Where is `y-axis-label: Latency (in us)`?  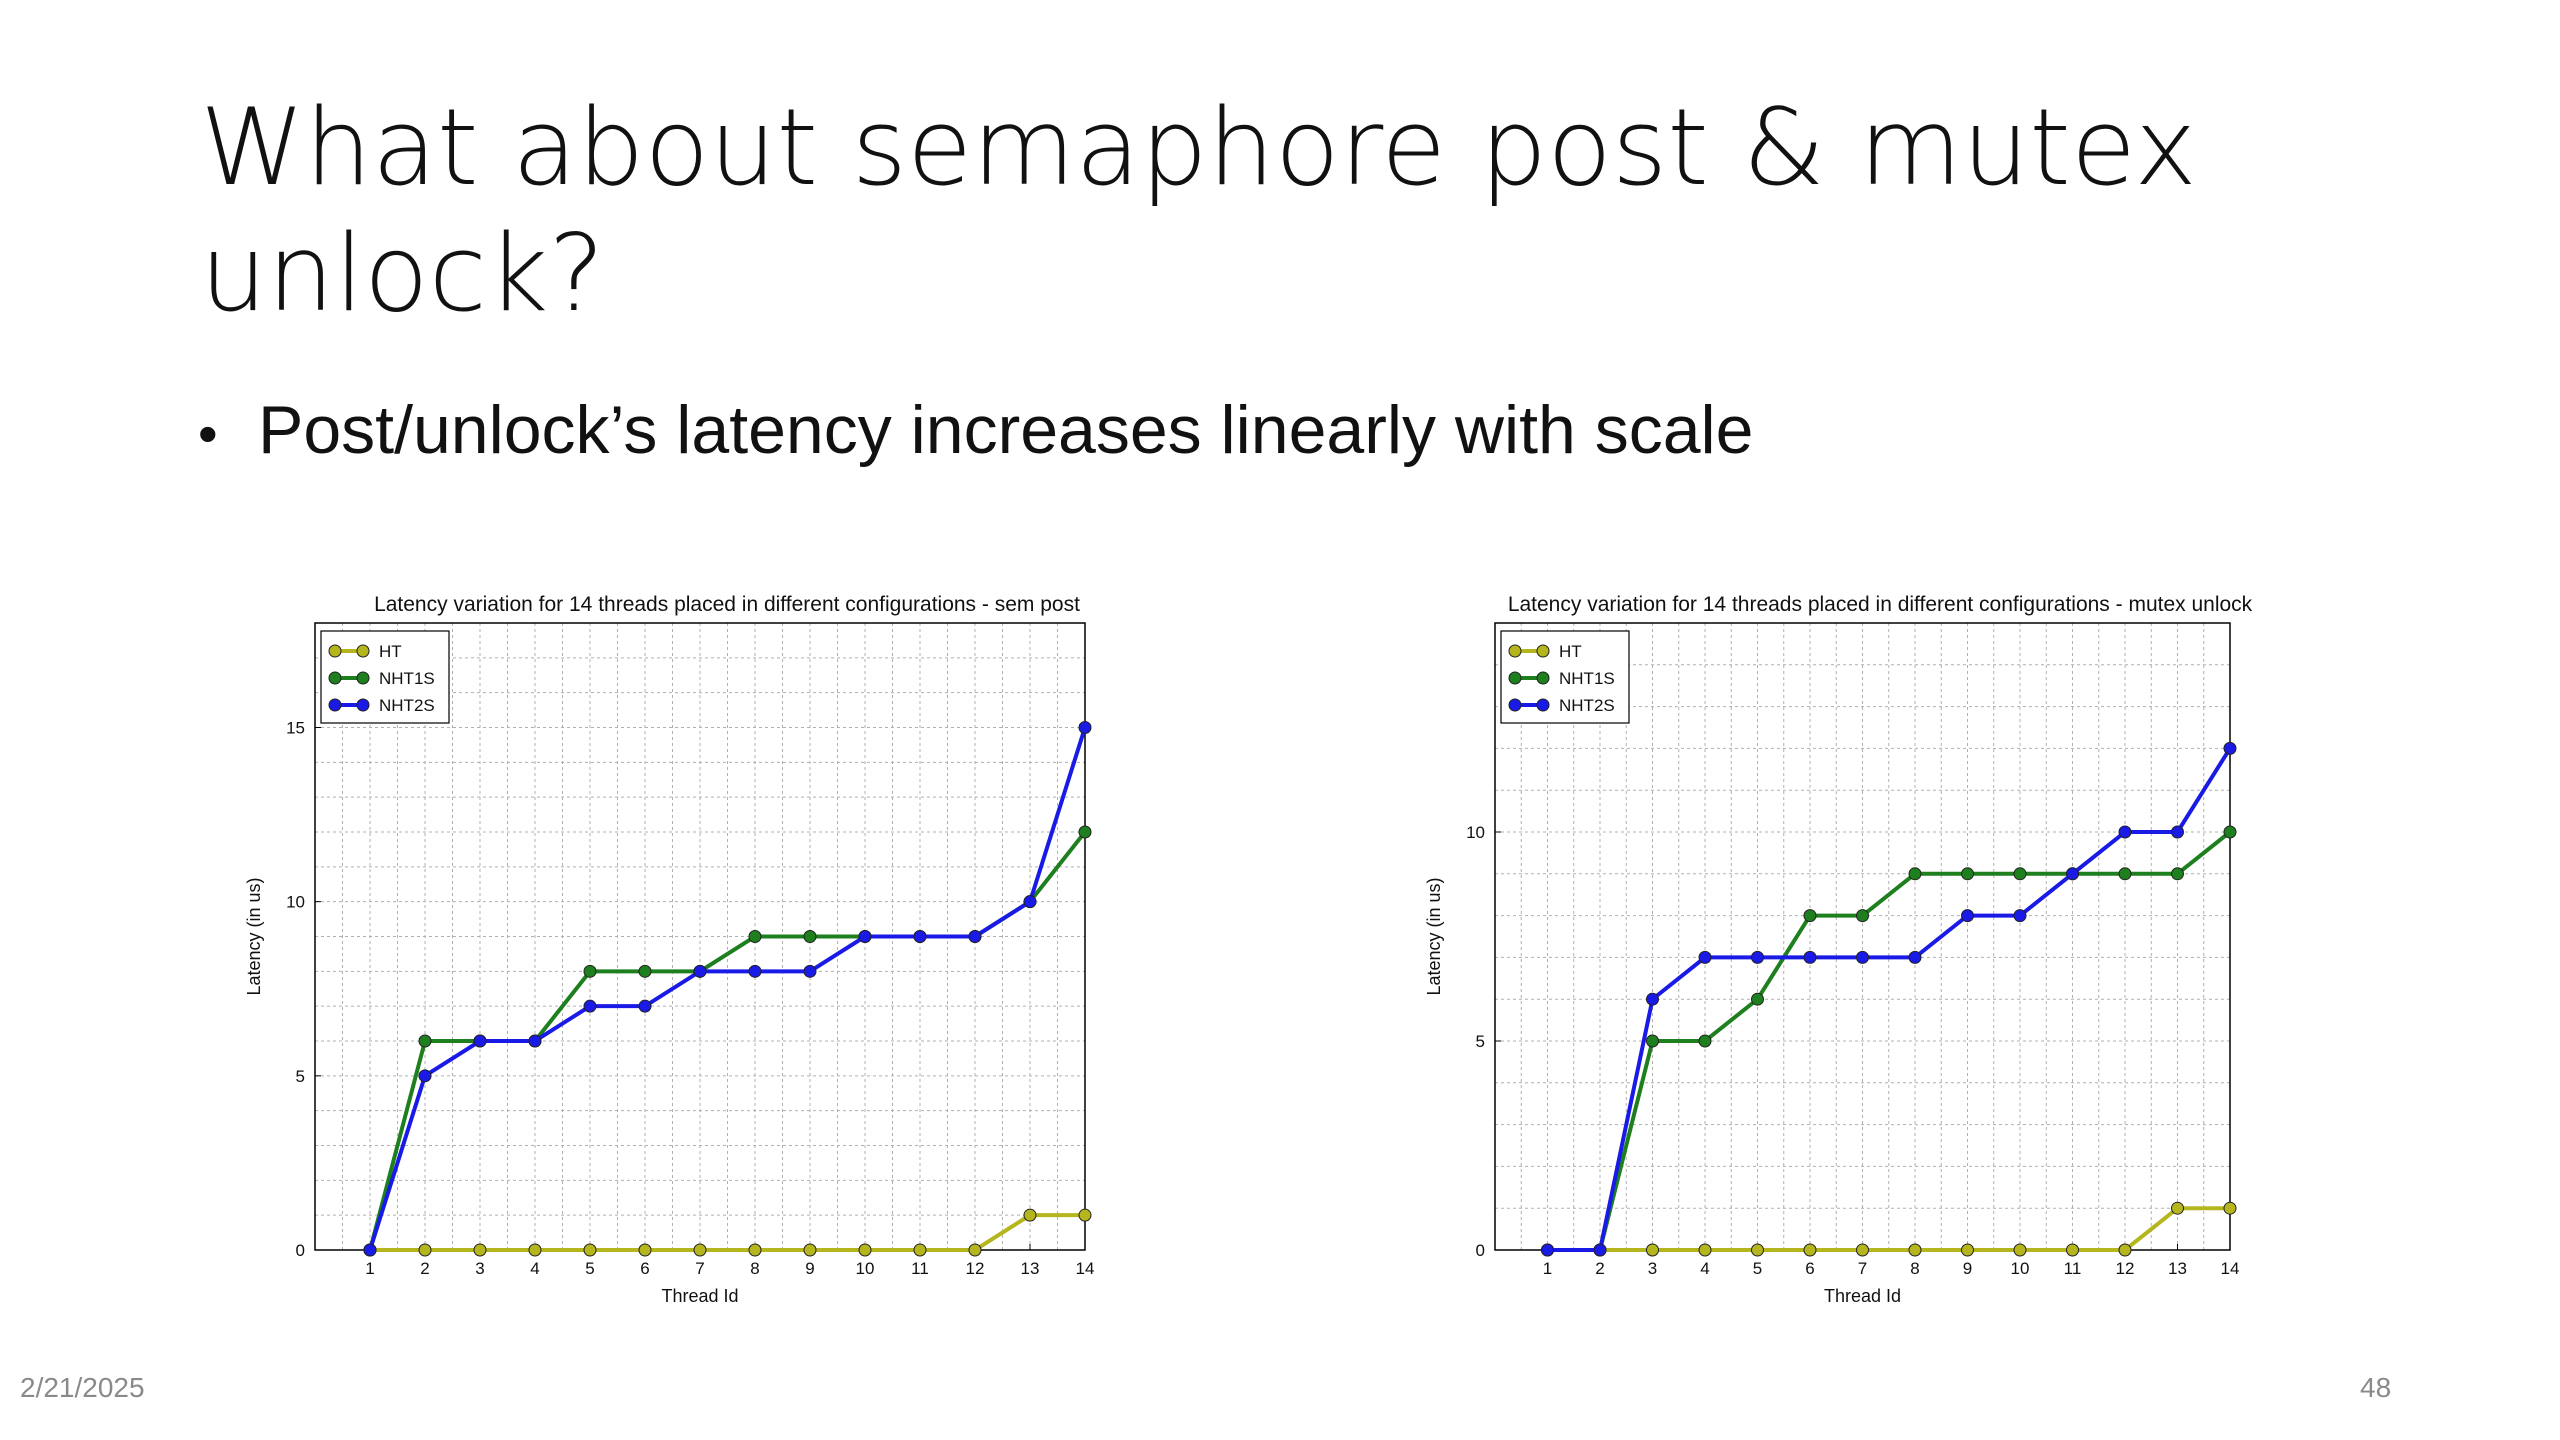
y-axis-label: Latency (in us) is located at coordinates (254, 936).